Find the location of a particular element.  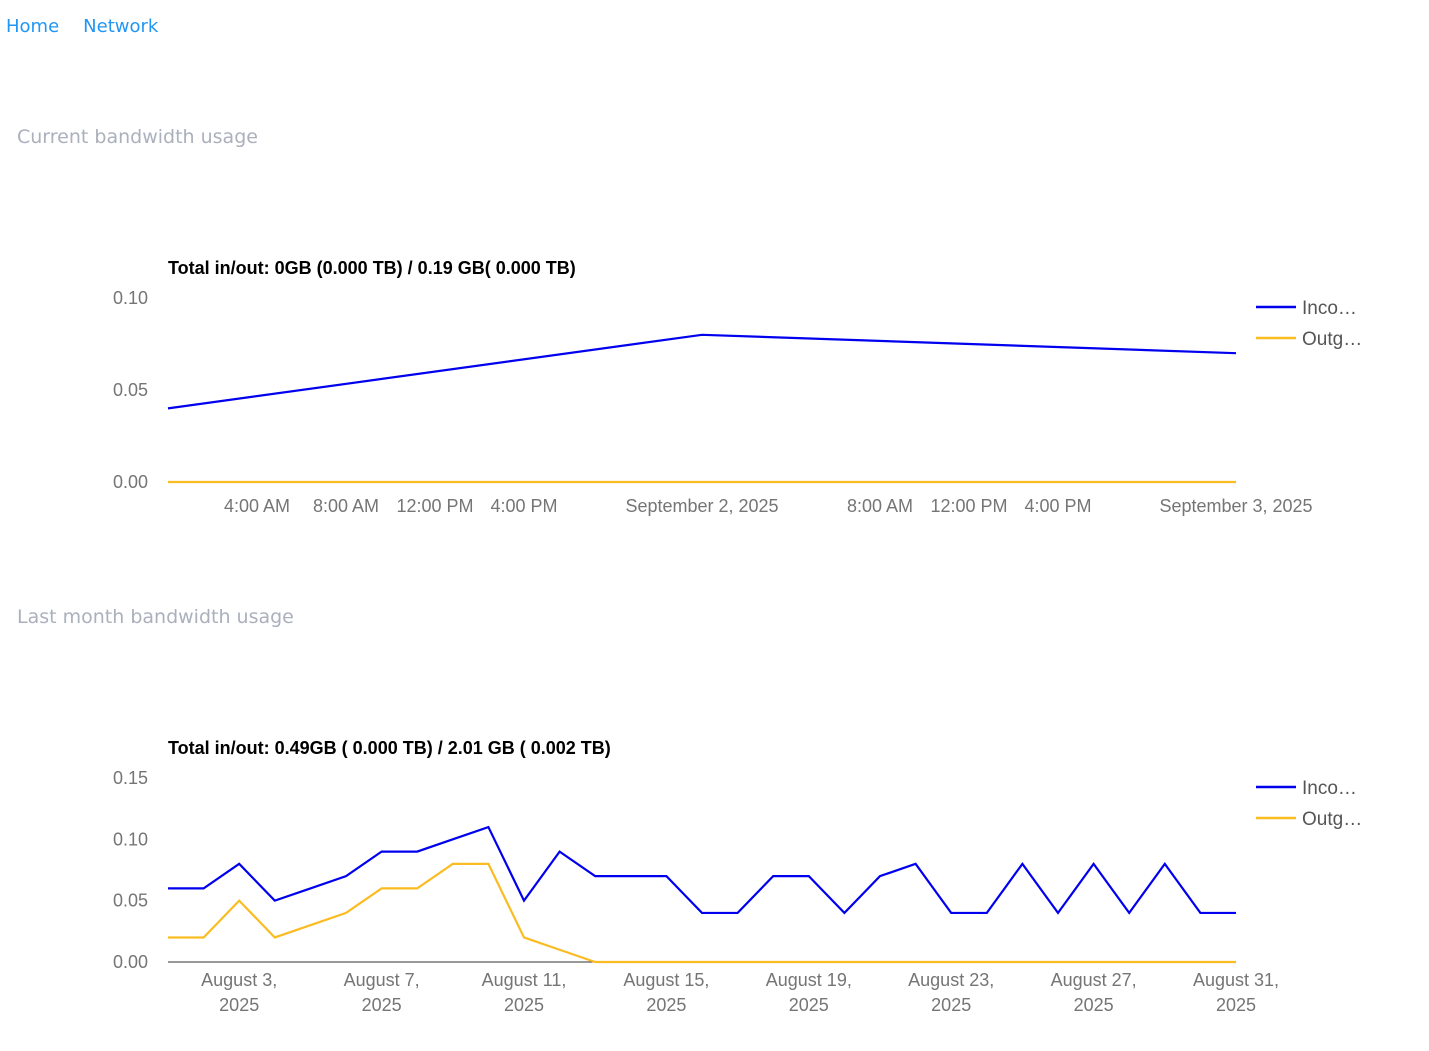

nav-home-link: Home is located at coordinates (33, 26).